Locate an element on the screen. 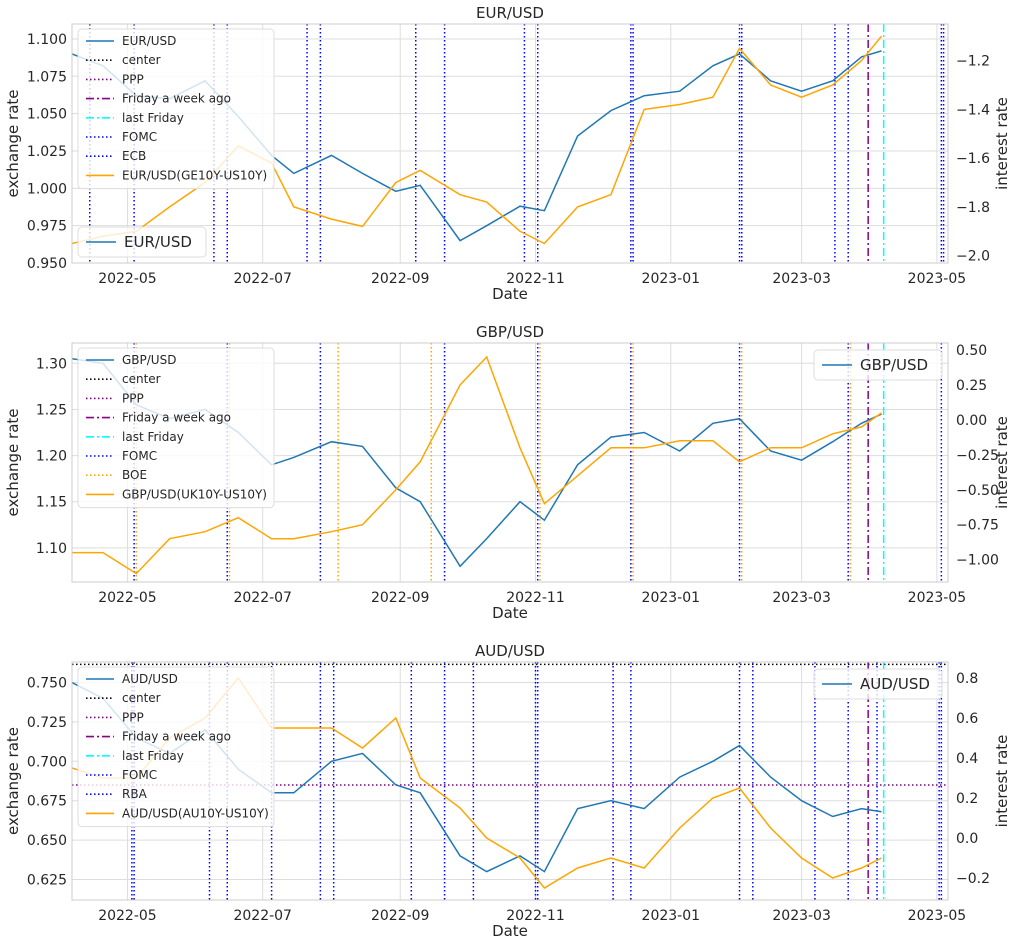 The height and width of the screenshot is (950, 1024). legend-secondary: GBP/USD is located at coordinates (878, 365).